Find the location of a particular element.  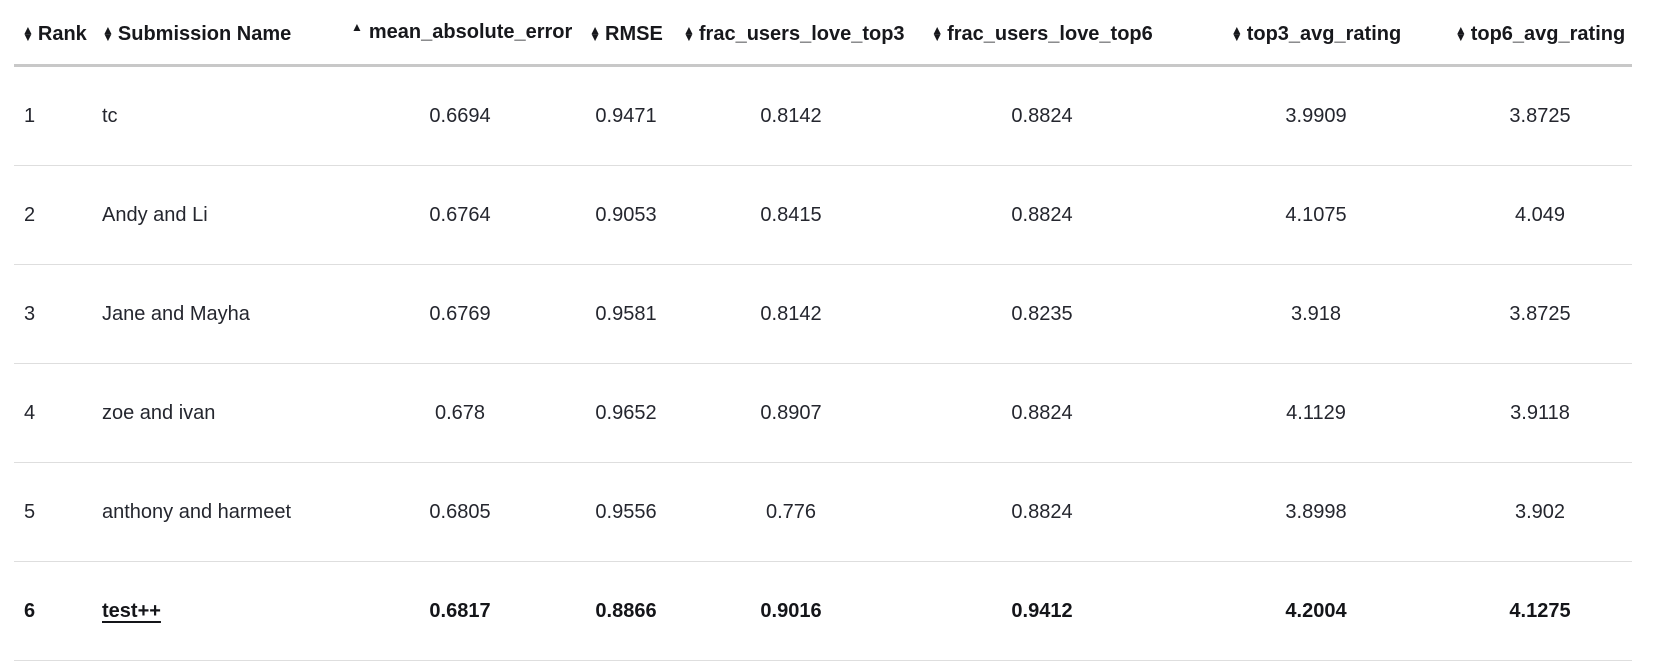

column-header-label: frac_users_love_top6 is located at coordinates (1050, 34).